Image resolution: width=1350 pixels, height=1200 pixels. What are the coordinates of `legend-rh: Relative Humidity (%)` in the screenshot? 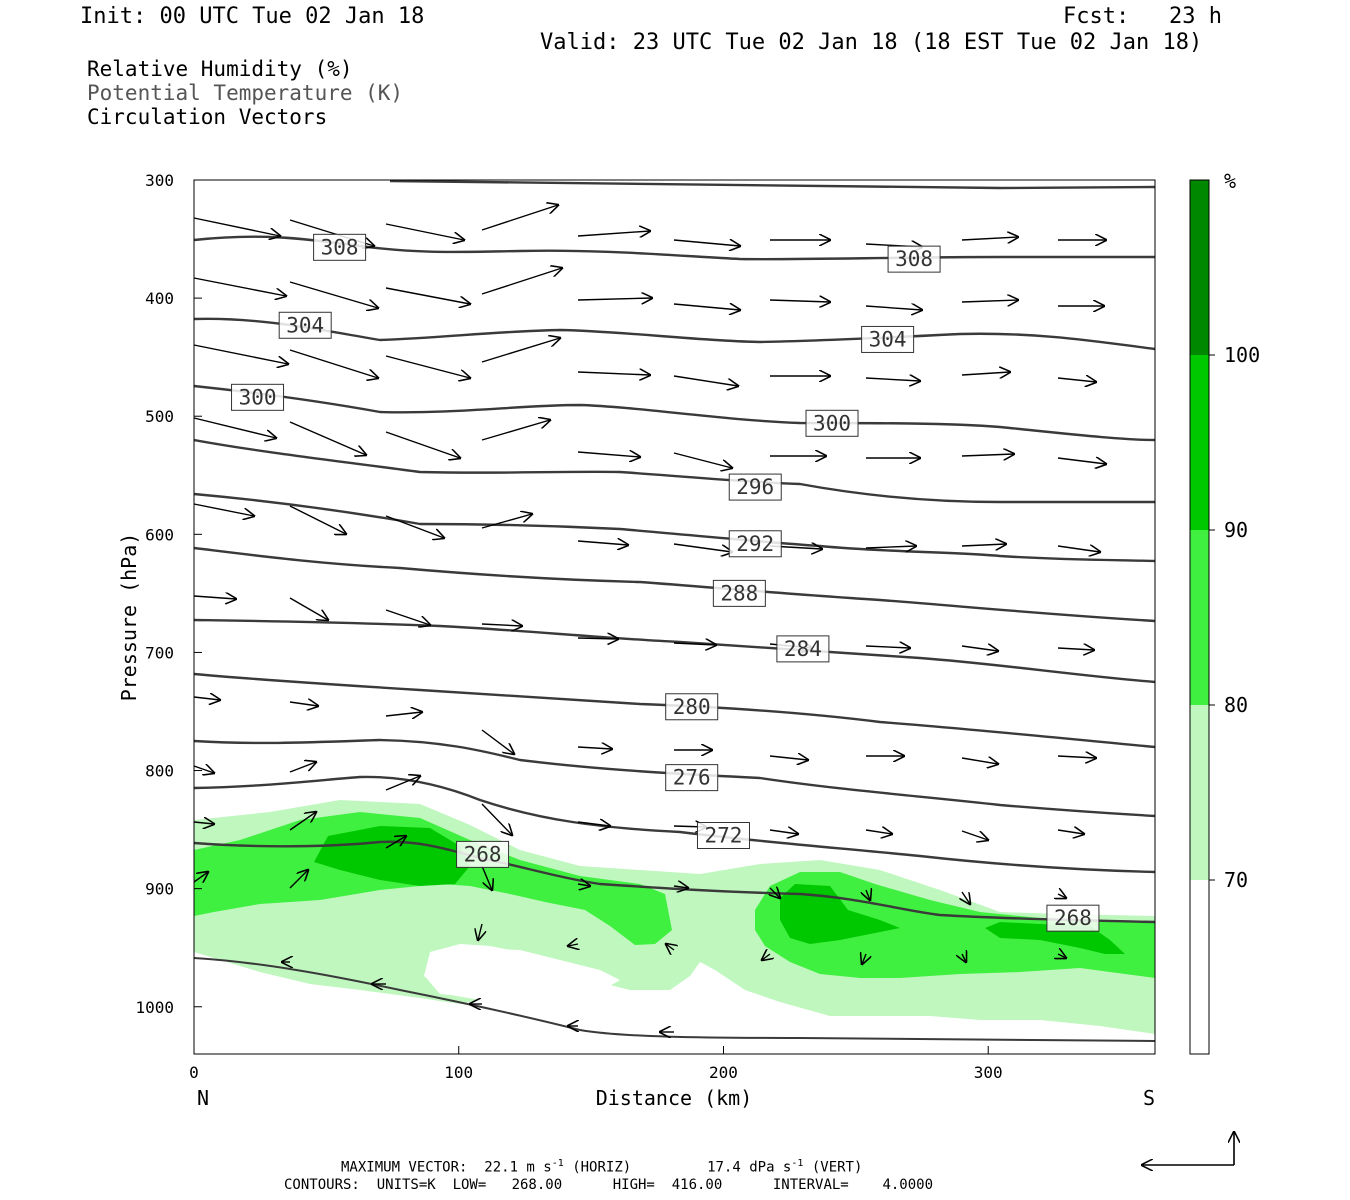 It's located at (220, 69).